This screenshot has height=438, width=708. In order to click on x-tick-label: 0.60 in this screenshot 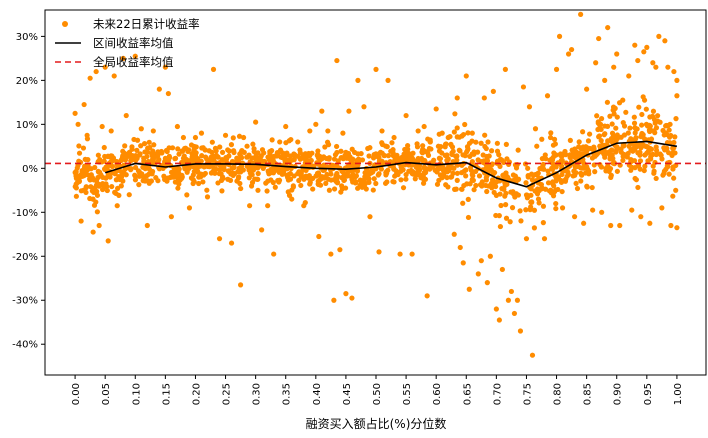, I will do `click(437, 394)`.